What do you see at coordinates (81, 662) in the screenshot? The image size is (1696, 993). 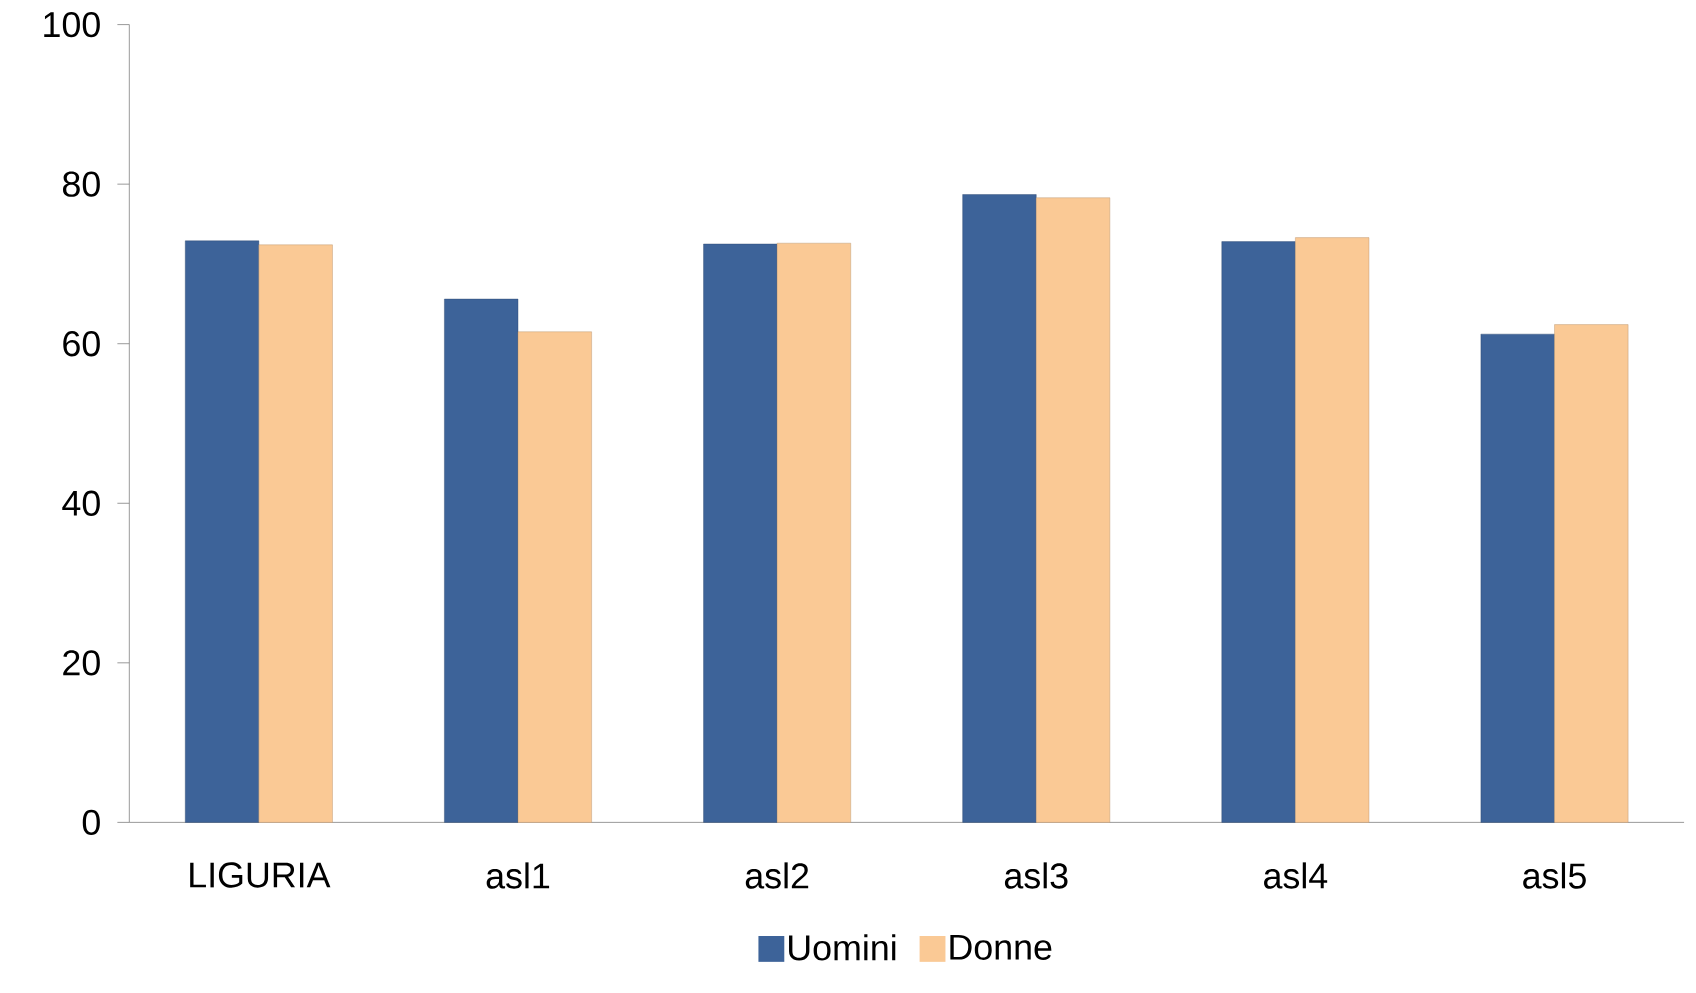 I see `y-tick-label: 20` at bounding box center [81, 662].